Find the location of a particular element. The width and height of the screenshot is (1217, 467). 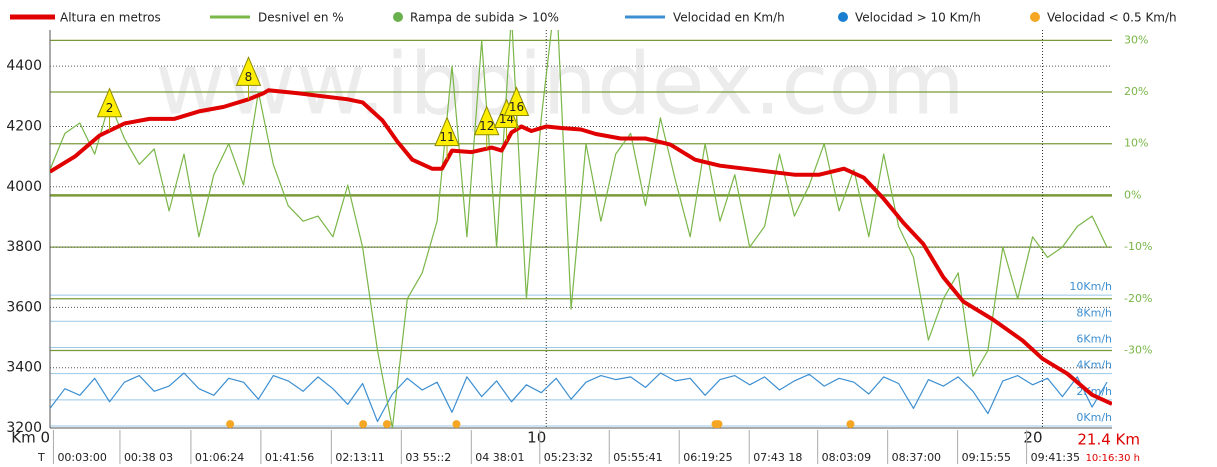

alt-tick-label: 3400 is located at coordinates (24, 368).